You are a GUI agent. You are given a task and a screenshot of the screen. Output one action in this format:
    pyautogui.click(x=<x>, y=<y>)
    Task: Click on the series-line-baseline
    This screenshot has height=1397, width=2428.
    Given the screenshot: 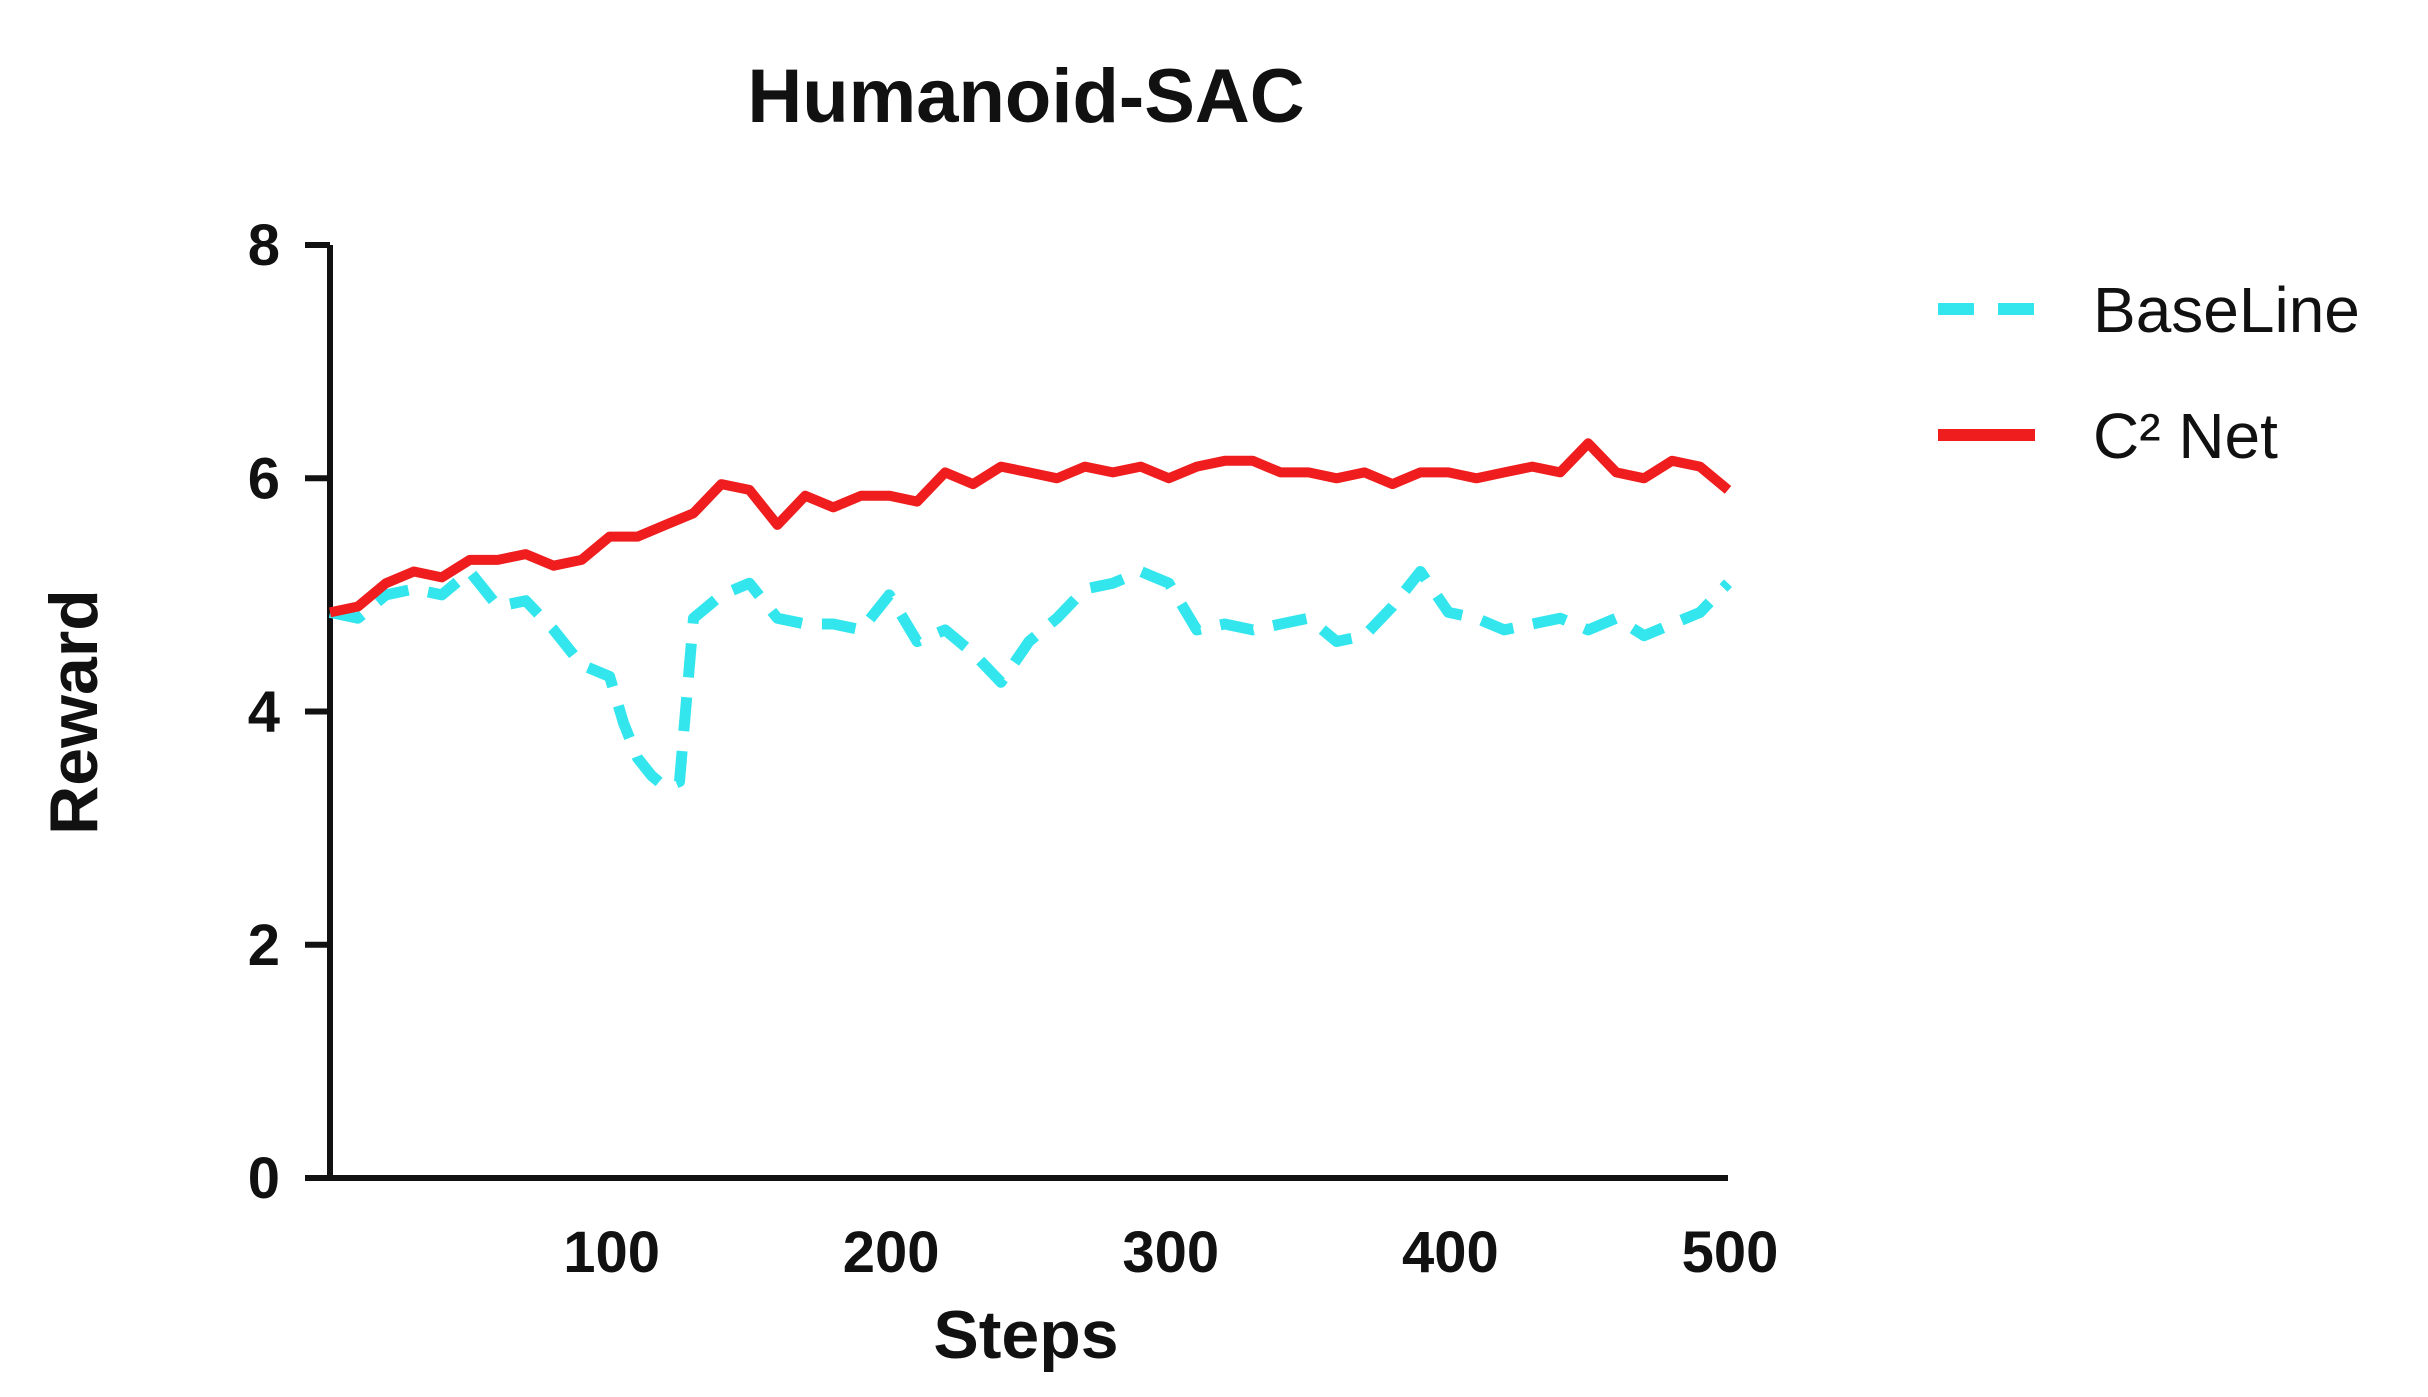 What is the action you would take?
    pyautogui.click(x=1030, y=679)
    